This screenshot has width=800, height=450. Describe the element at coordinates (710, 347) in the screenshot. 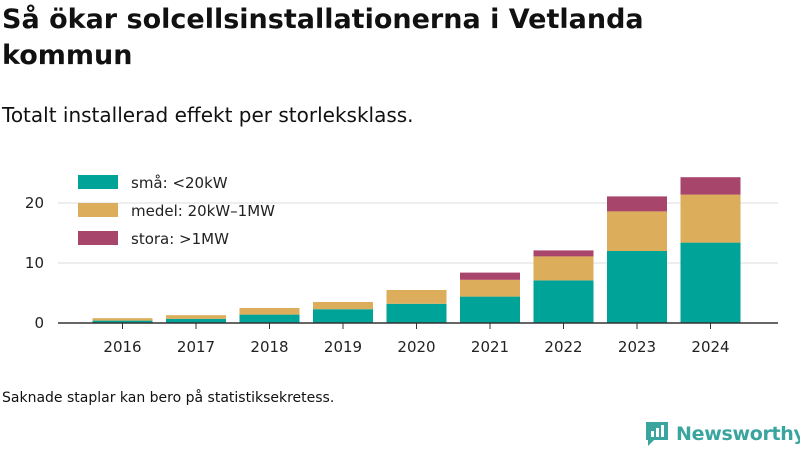

I see `x-tick-label: 2024` at that location.